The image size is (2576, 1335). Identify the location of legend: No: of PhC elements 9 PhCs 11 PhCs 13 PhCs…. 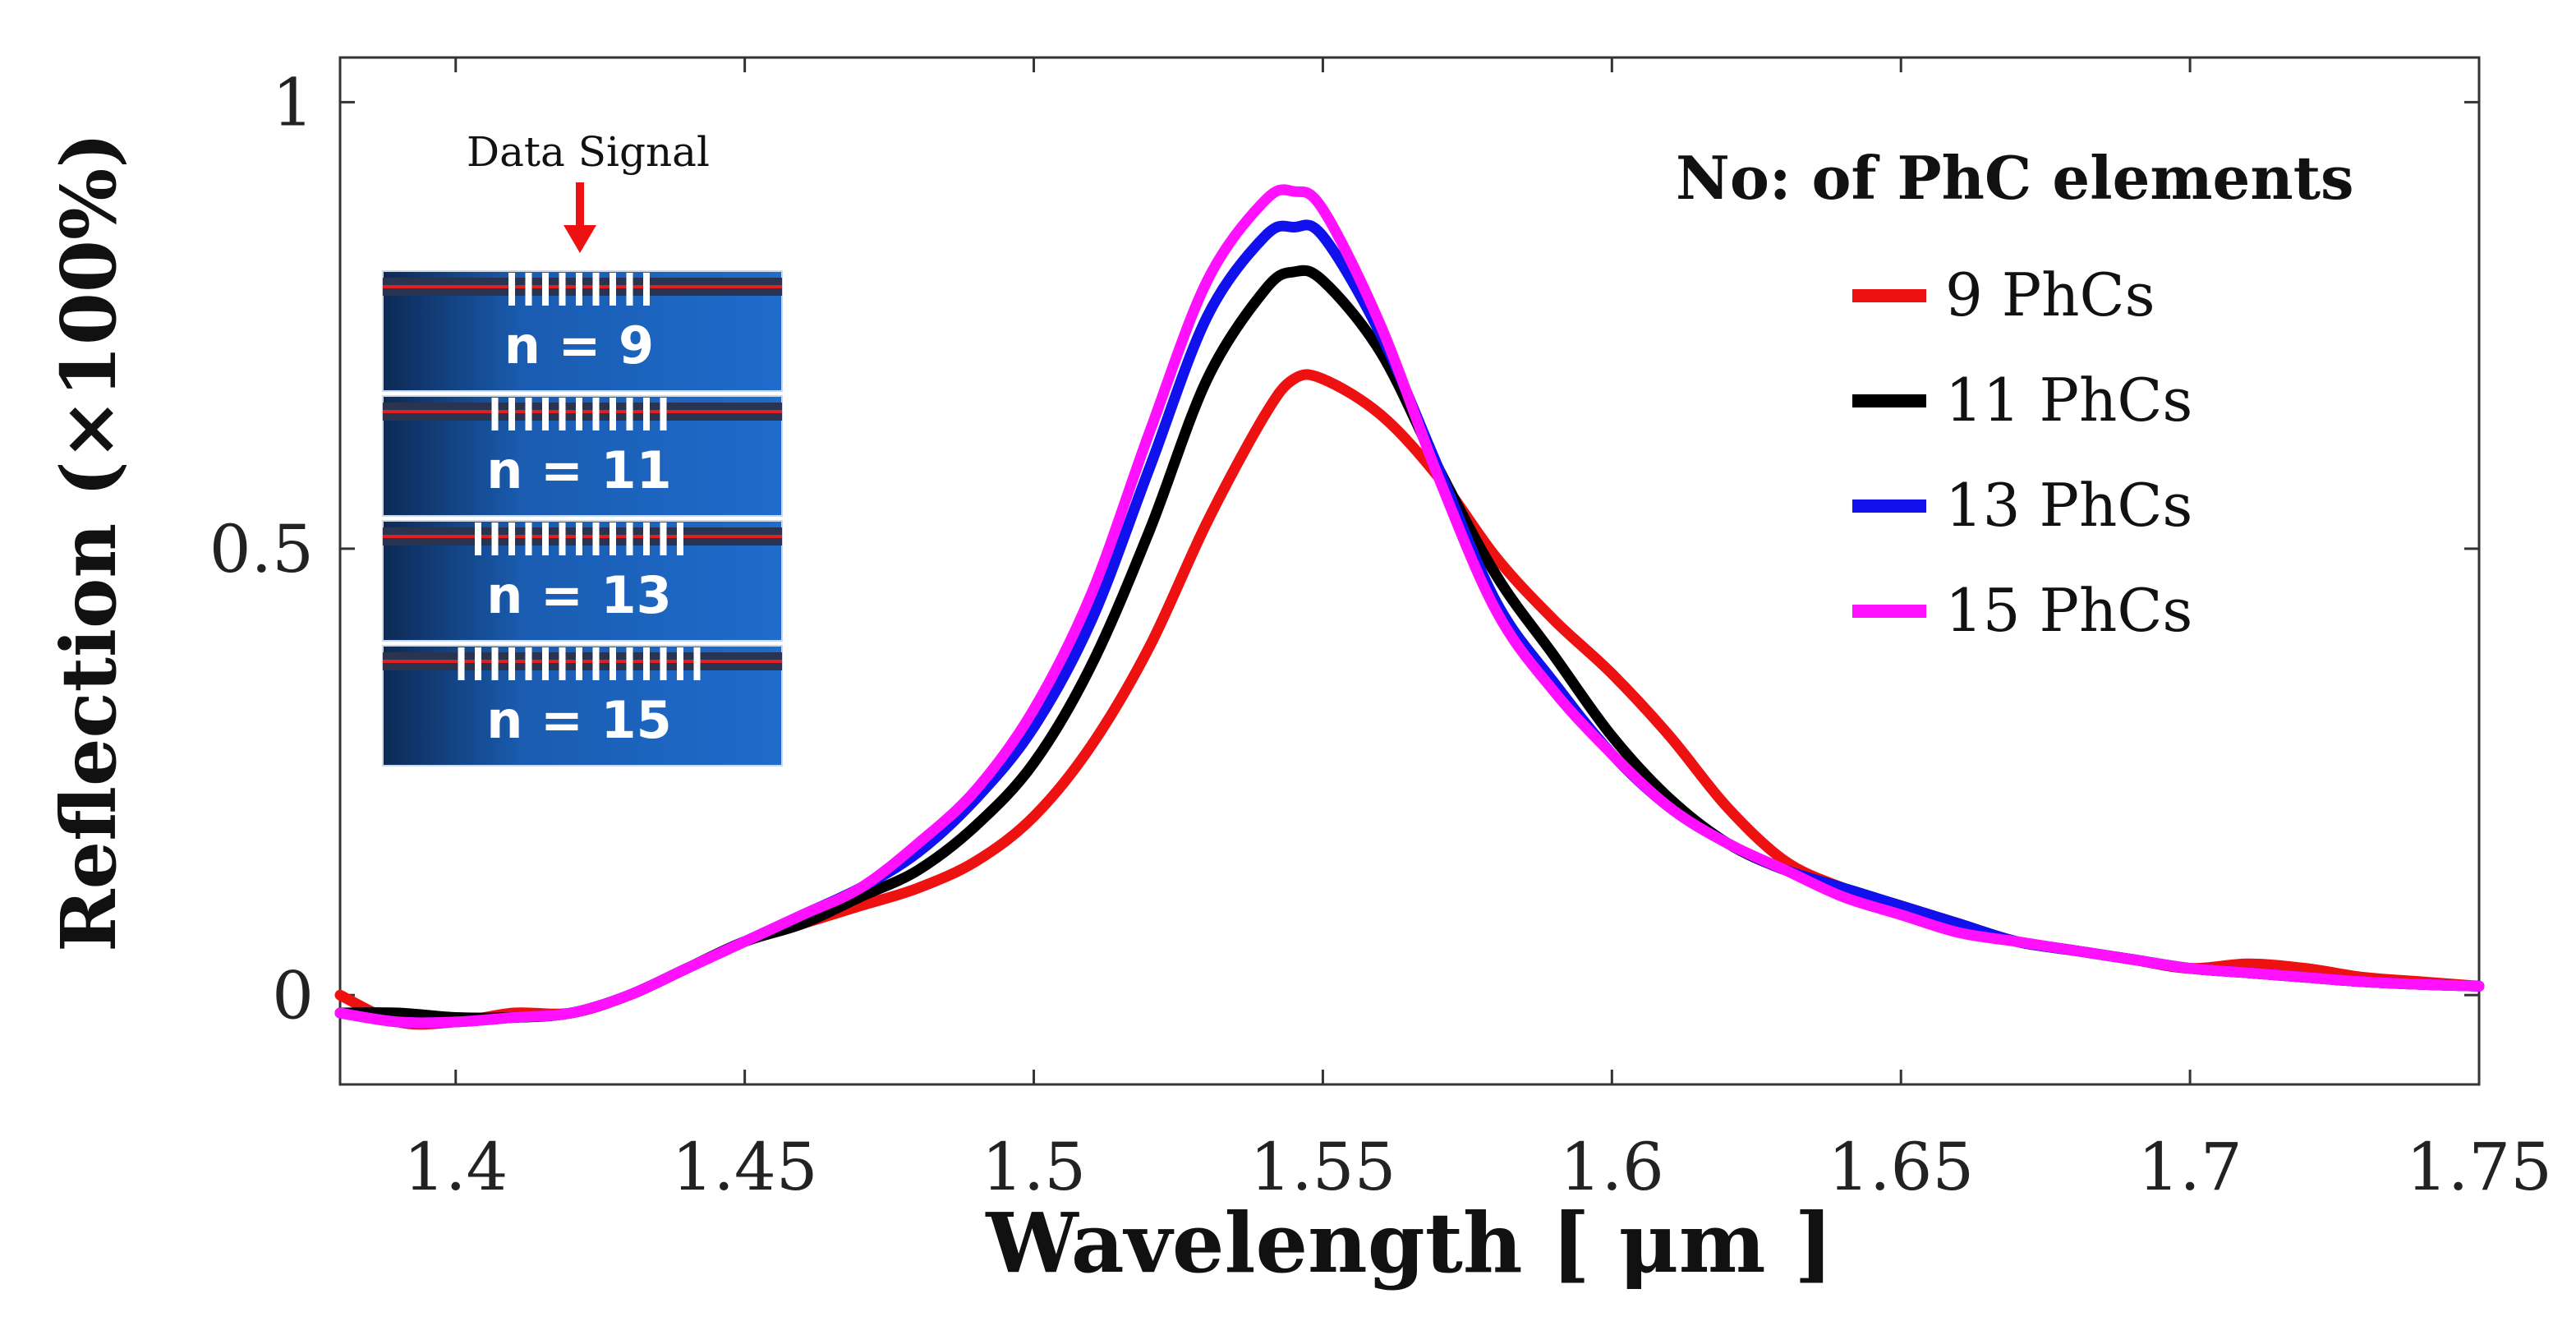
(2015, 394).